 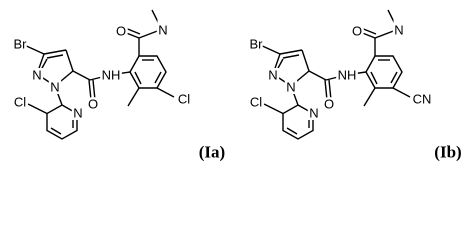 What do you see at coordinates (212, 152) in the screenshot?
I see `compound-label: (Ia)` at bounding box center [212, 152].